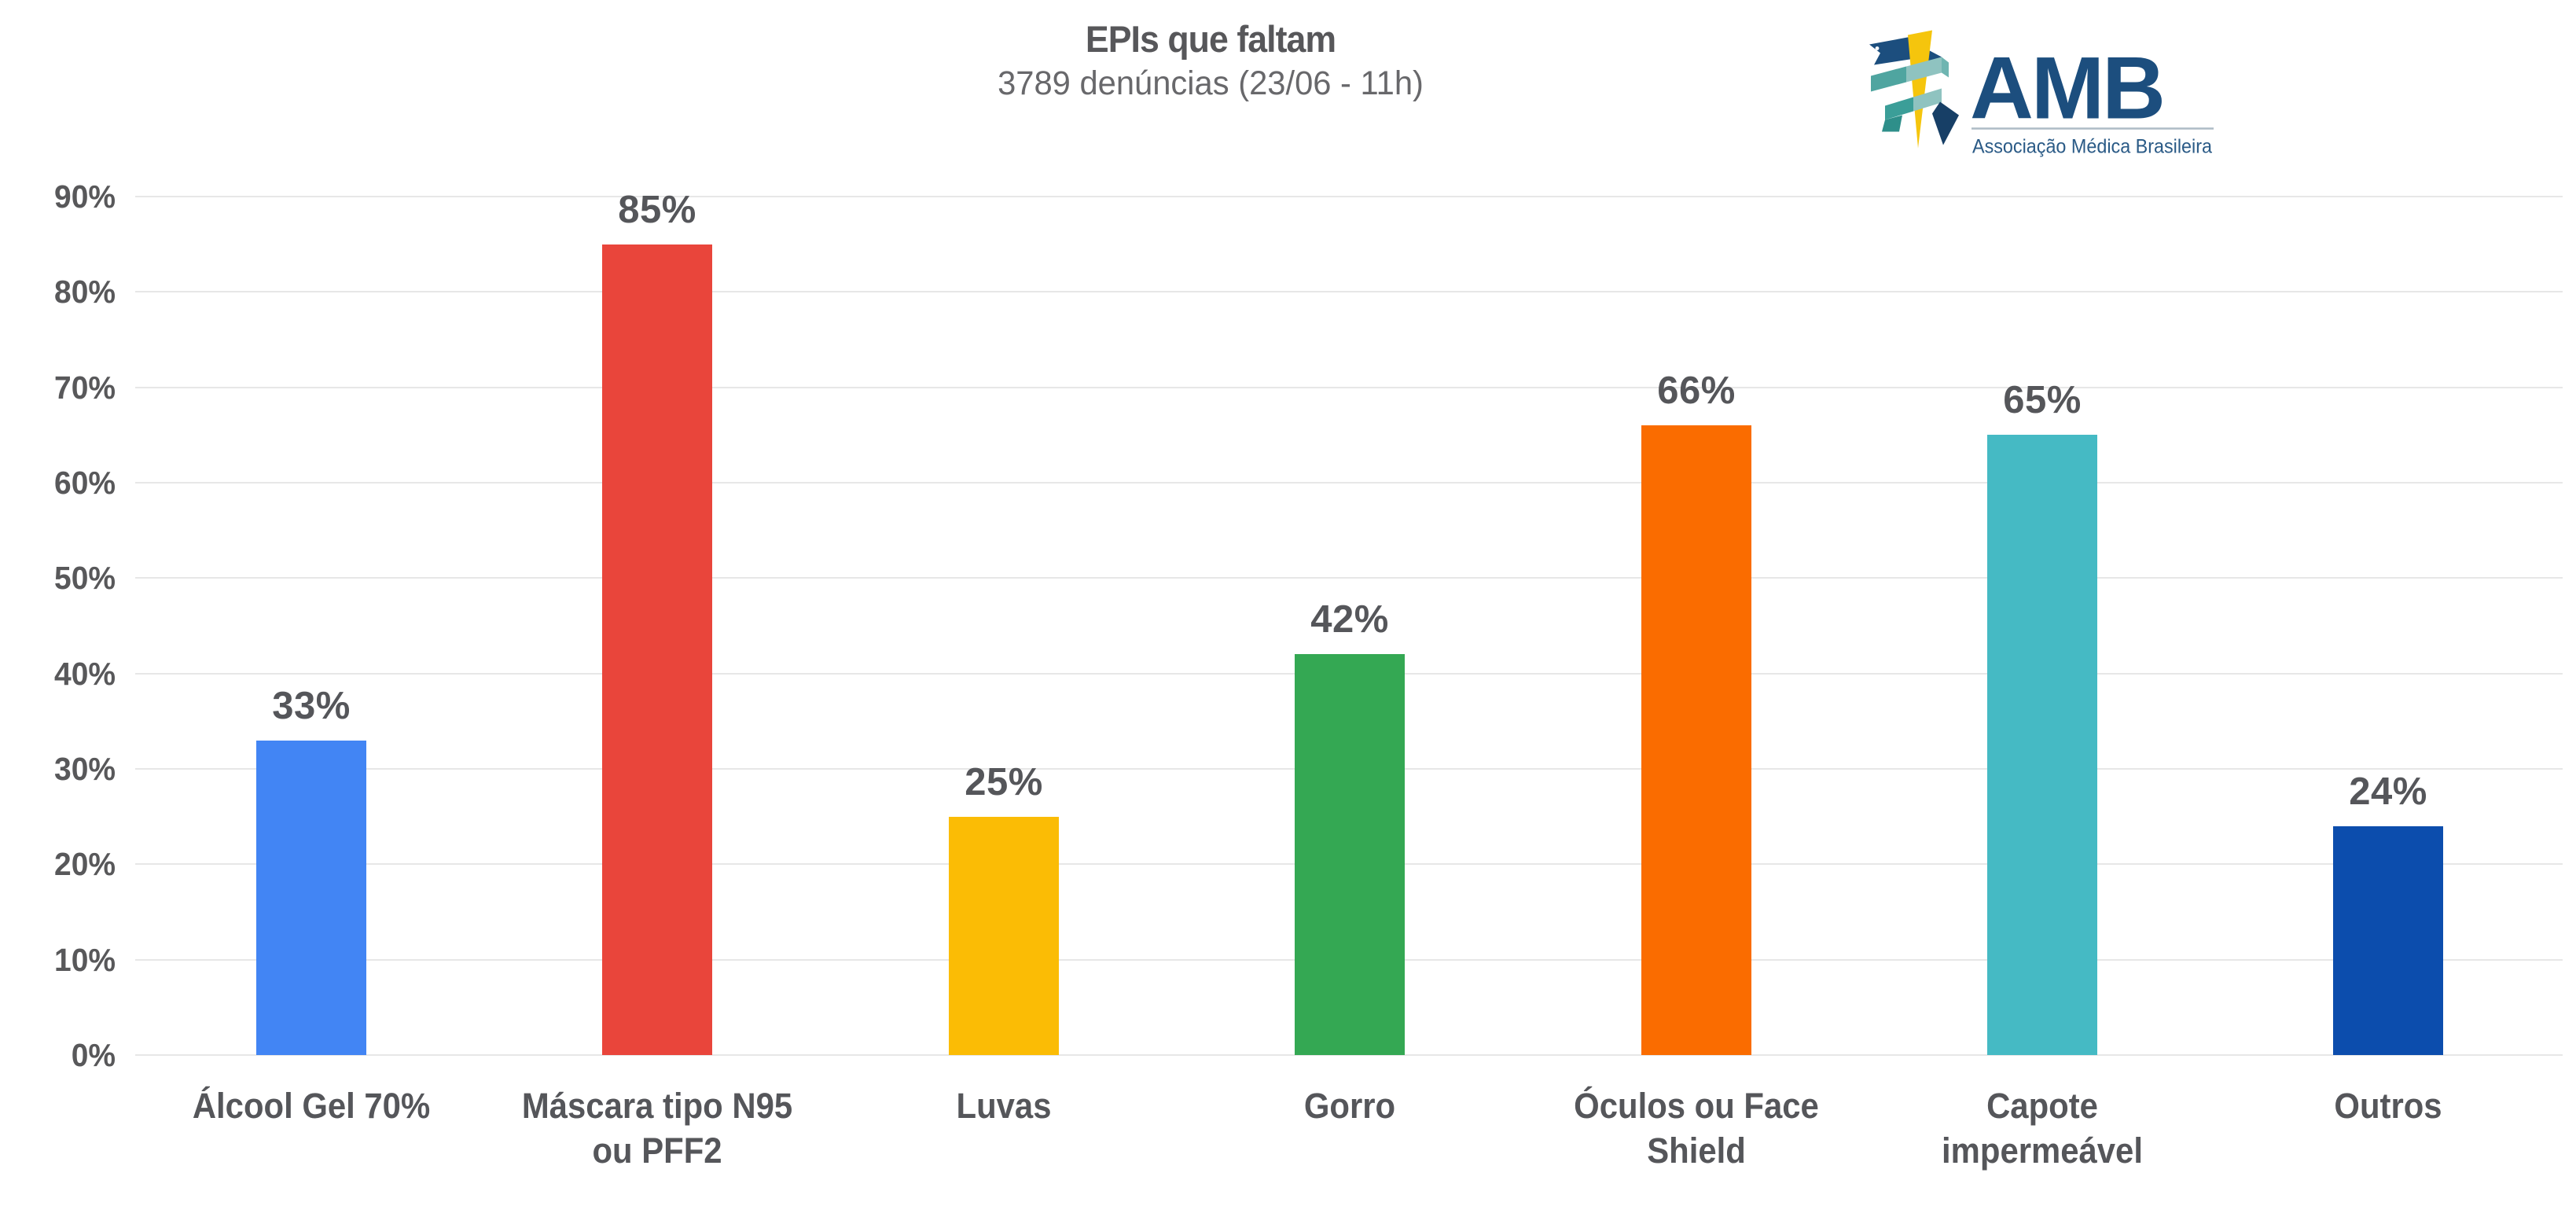  Describe the element at coordinates (1696, 391) in the screenshot. I see `bar-value-label: 66%` at that location.